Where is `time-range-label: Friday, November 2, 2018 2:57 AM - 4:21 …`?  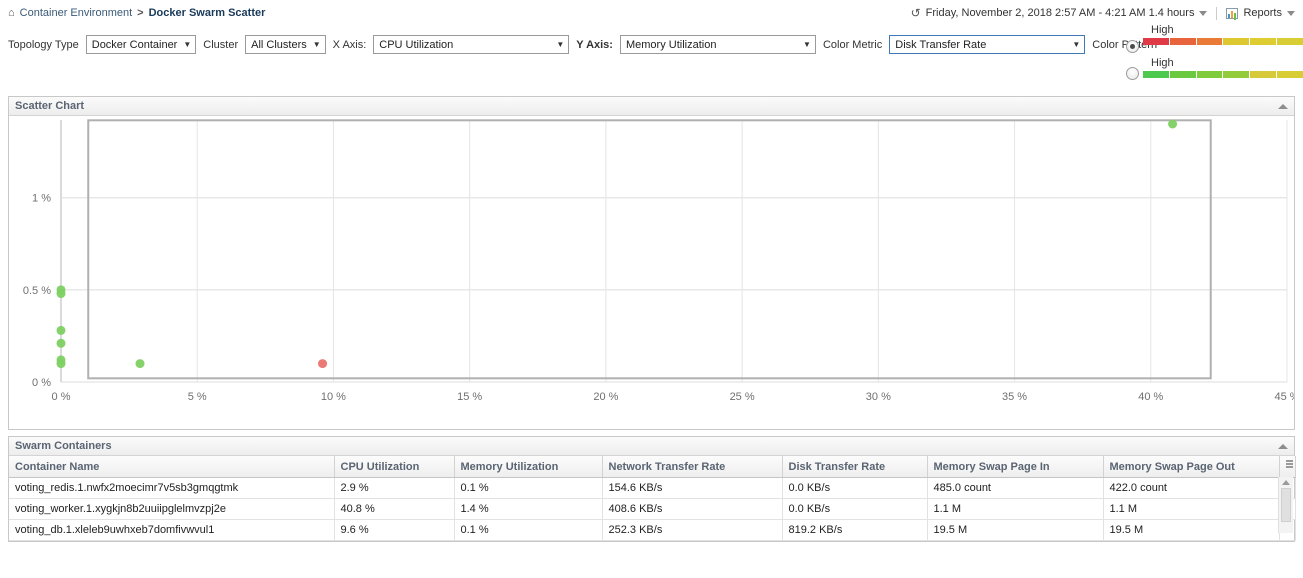 time-range-label: Friday, November 2, 2018 2:57 AM - 4:21 … is located at coordinates (1060, 13).